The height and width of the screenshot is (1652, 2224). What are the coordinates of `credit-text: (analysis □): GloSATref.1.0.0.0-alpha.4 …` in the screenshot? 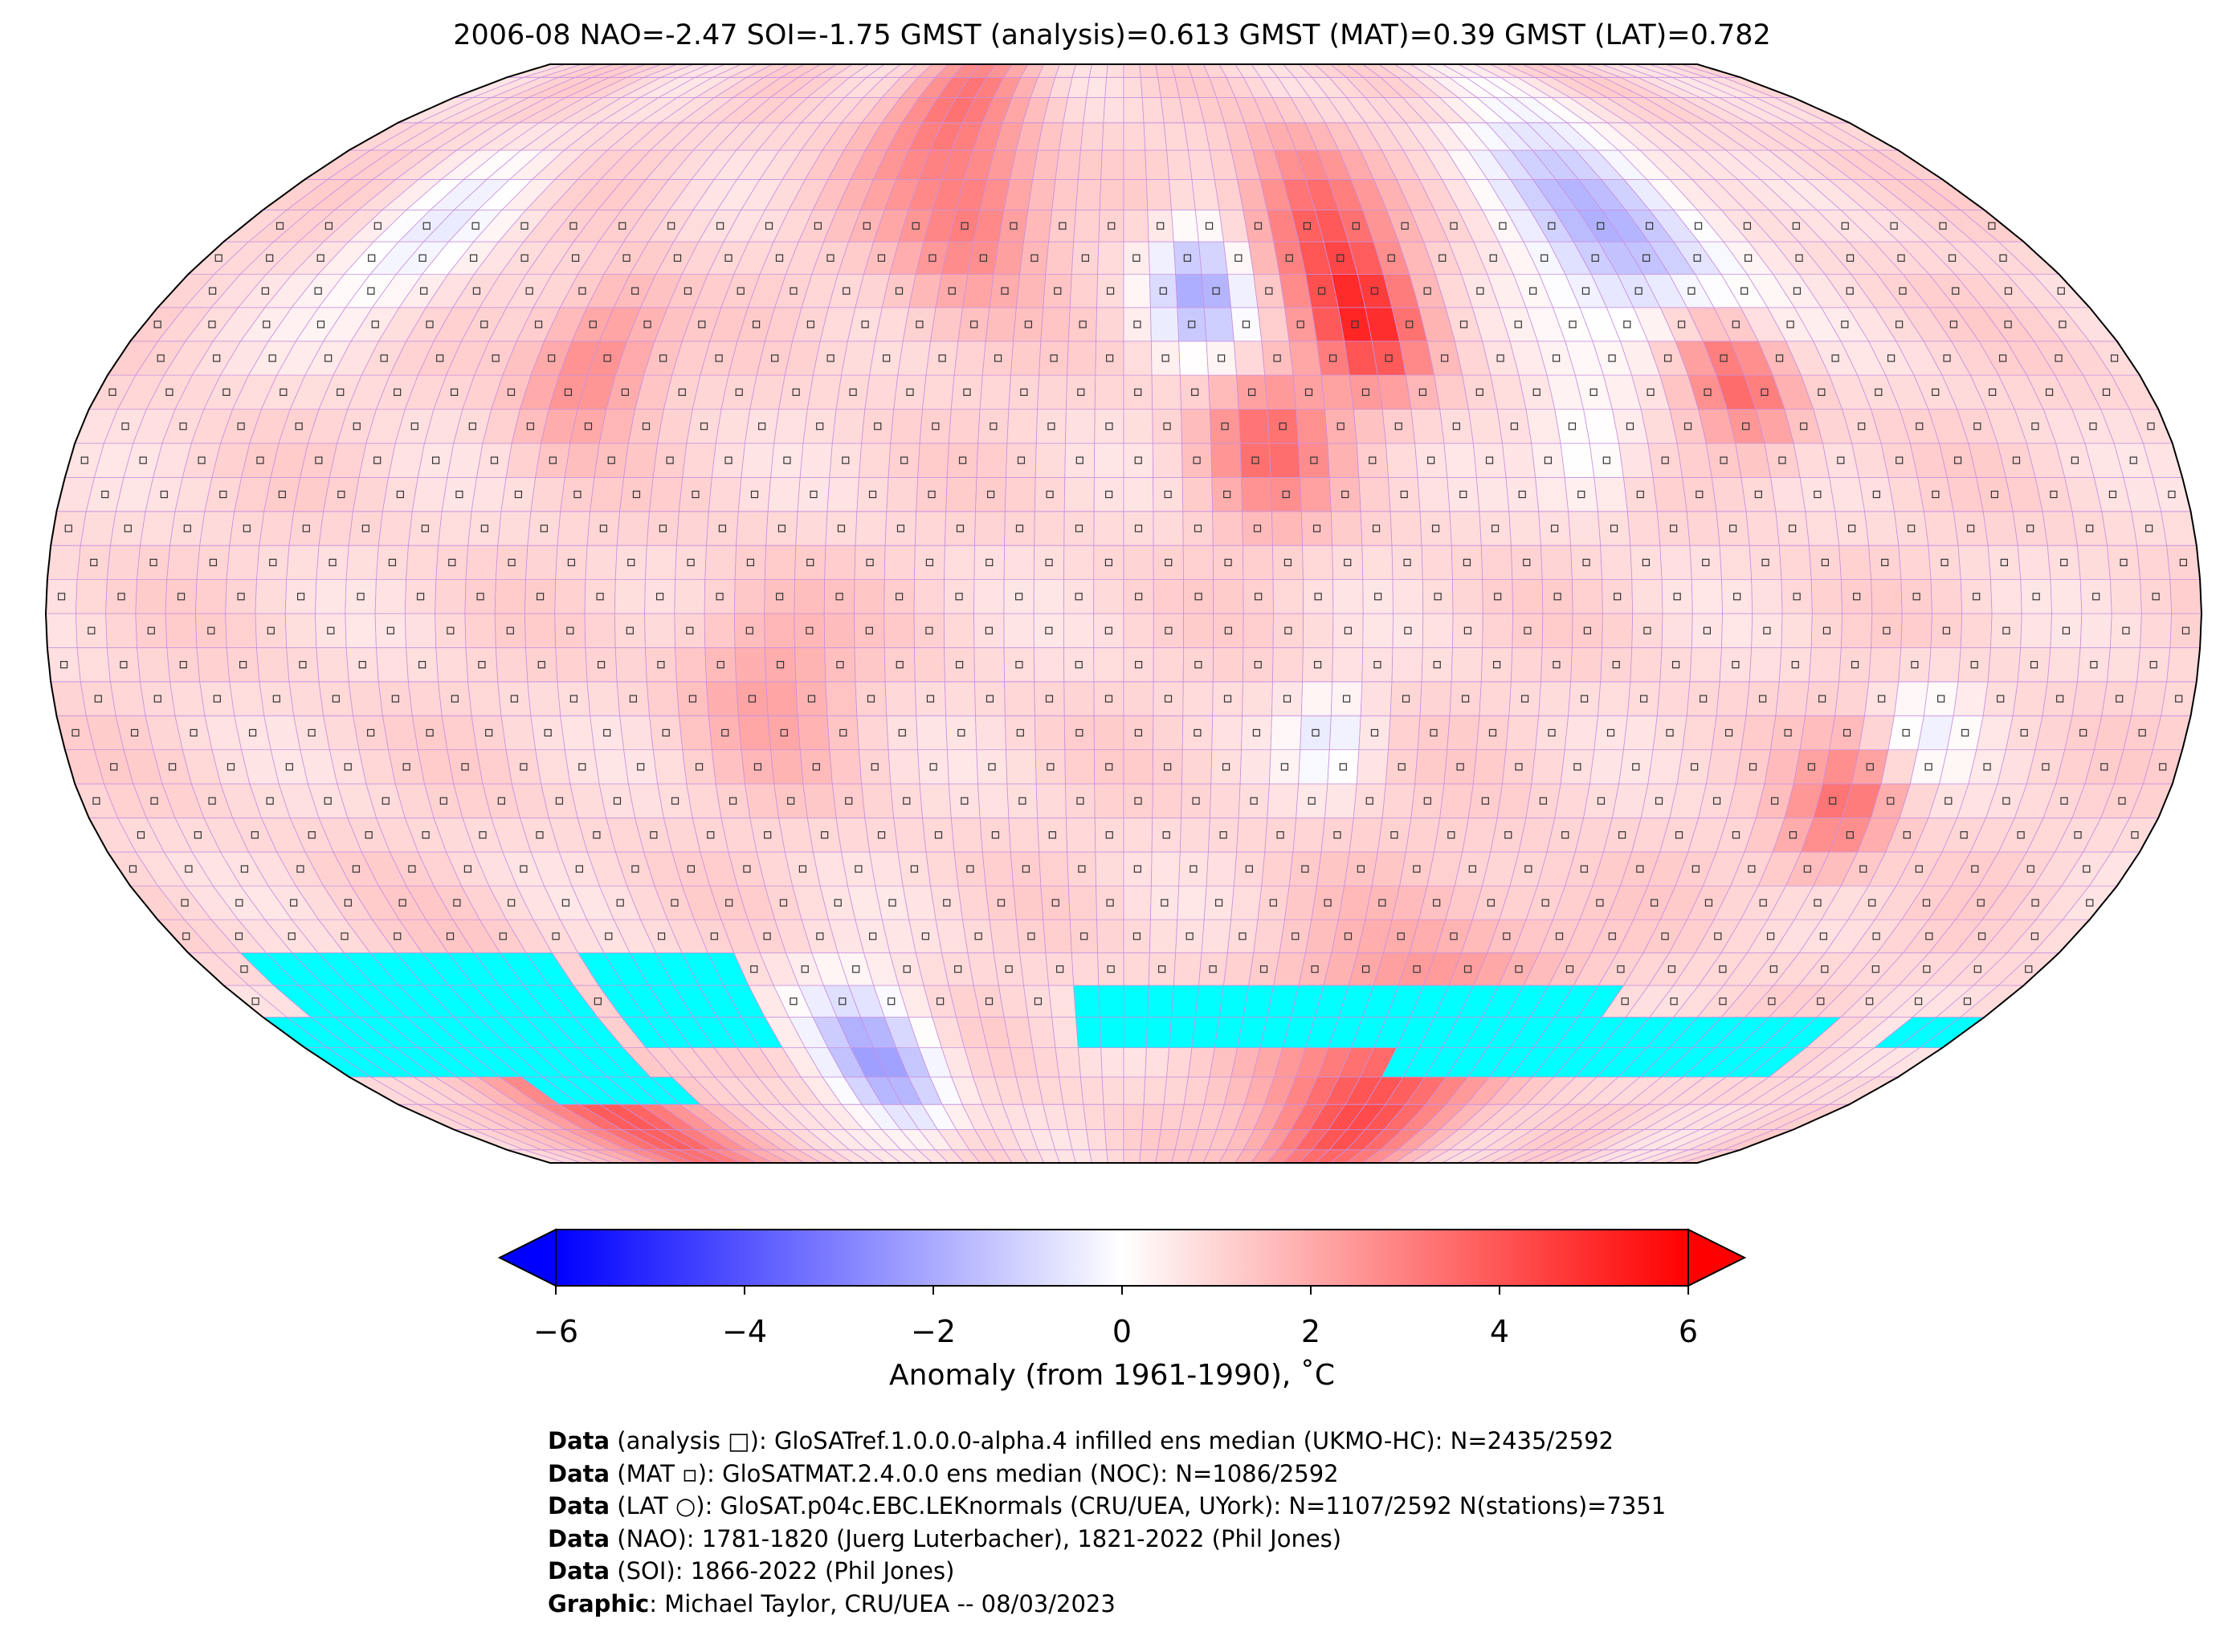 It's located at (1112, 1440).